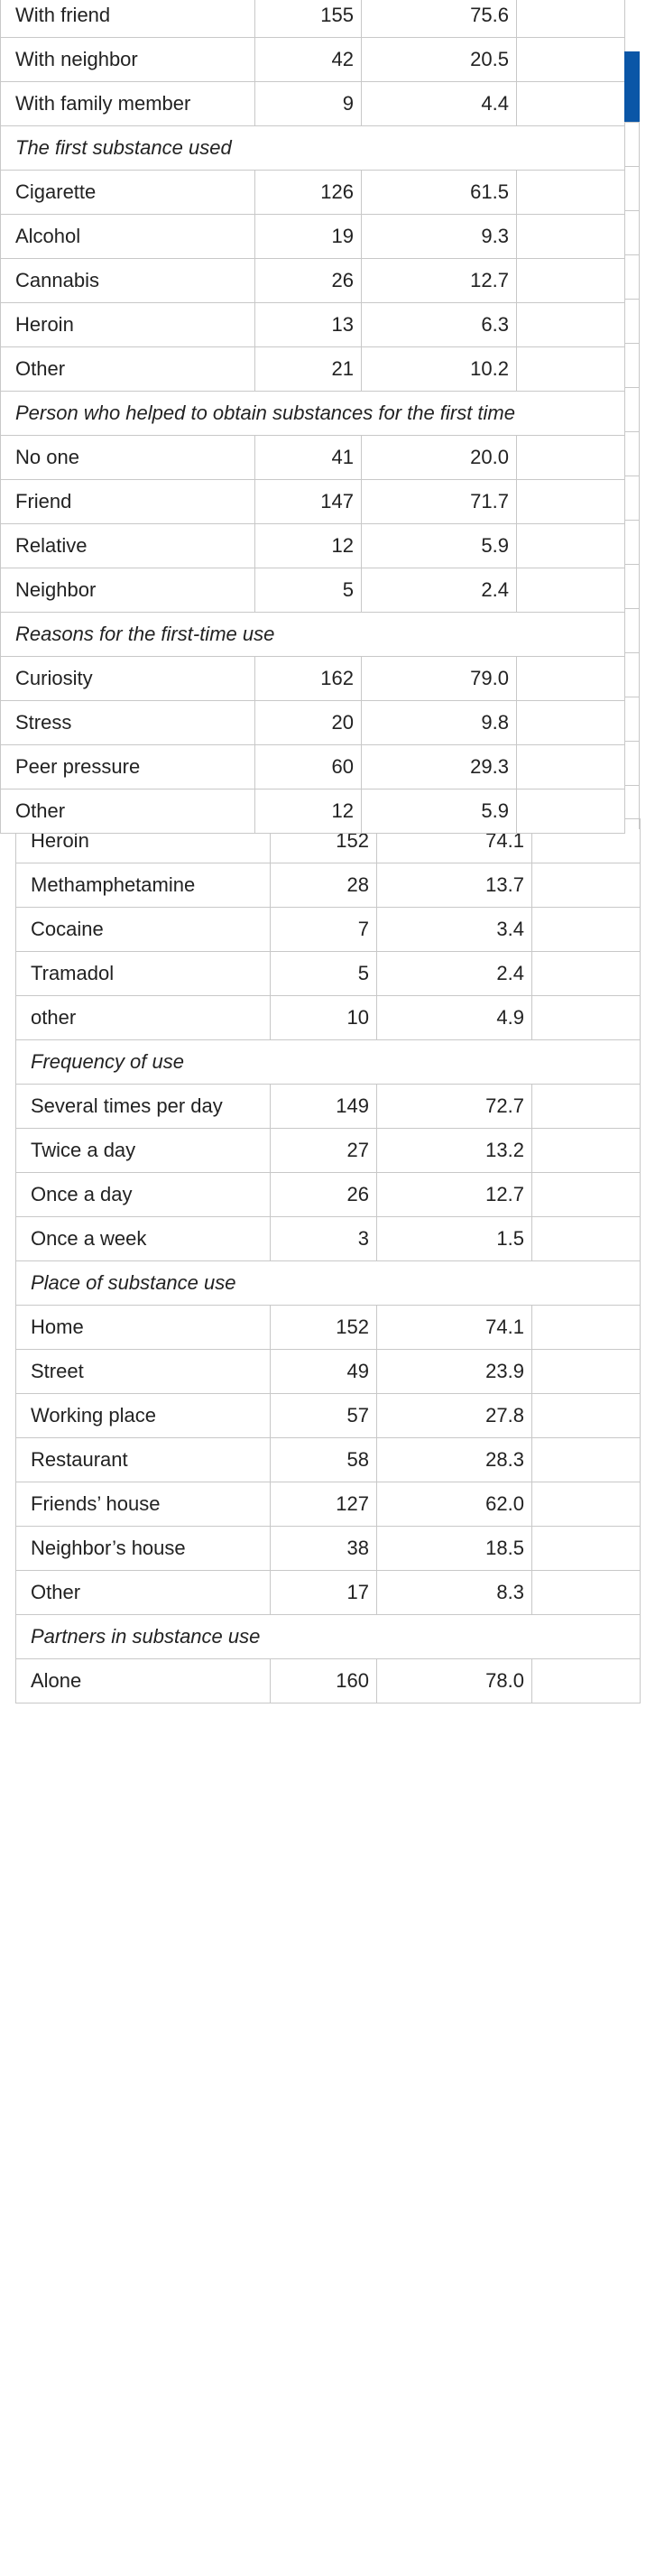 This screenshot has height=2576, width=655. What do you see at coordinates (308, 19) in the screenshot?
I see `count-cell: 155` at bounding box center [308, 19].